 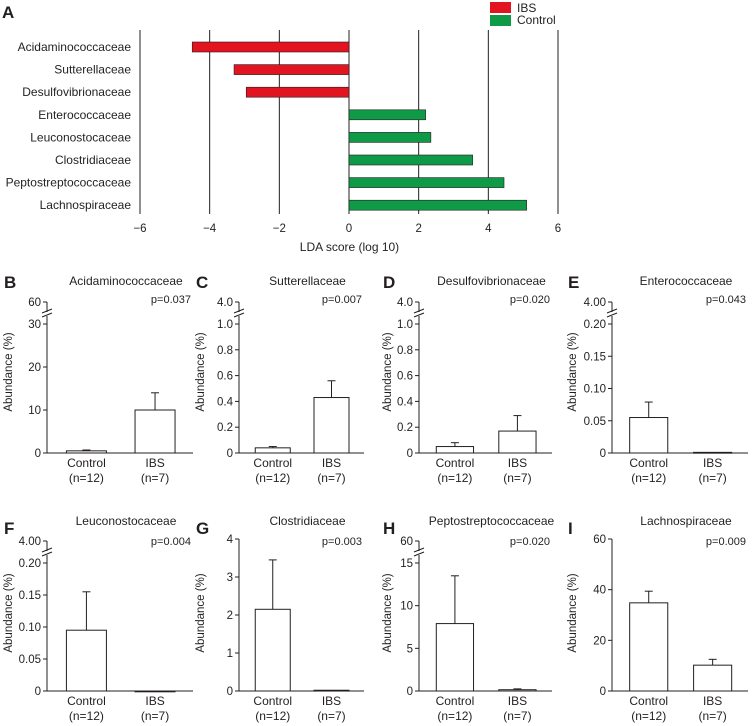 I want to click on panel-title: Sutterellaceae, so click(x=307, y=281).